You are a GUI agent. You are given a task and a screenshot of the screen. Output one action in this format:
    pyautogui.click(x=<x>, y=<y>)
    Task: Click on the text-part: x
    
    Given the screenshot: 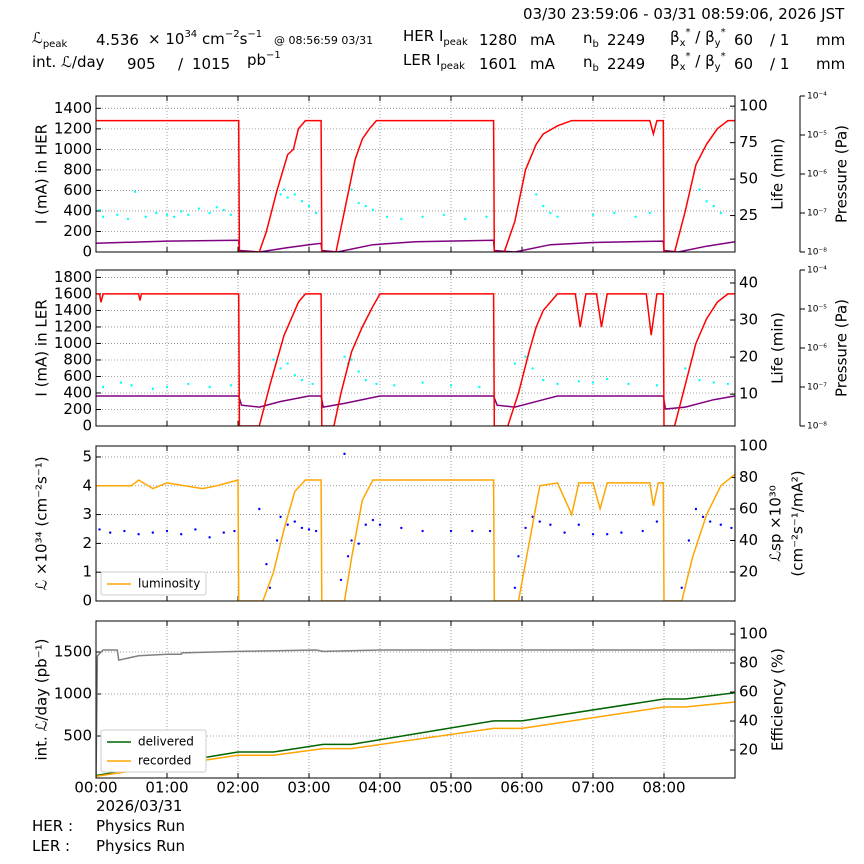 What is the action you would take?
    pyautogui.click(x=682, y=67)
    